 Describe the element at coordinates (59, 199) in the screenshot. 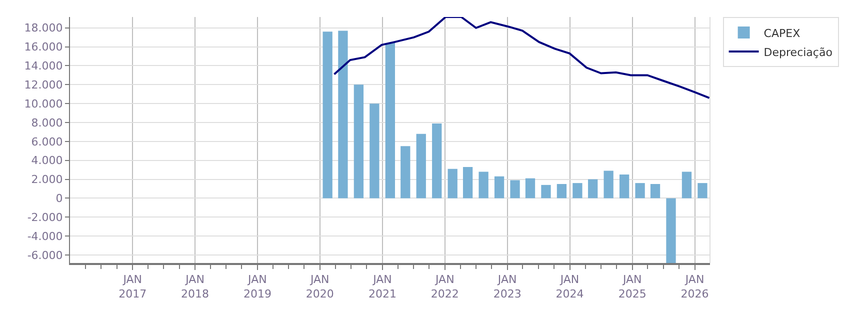

I see `y-tick-label: 0` at that location.